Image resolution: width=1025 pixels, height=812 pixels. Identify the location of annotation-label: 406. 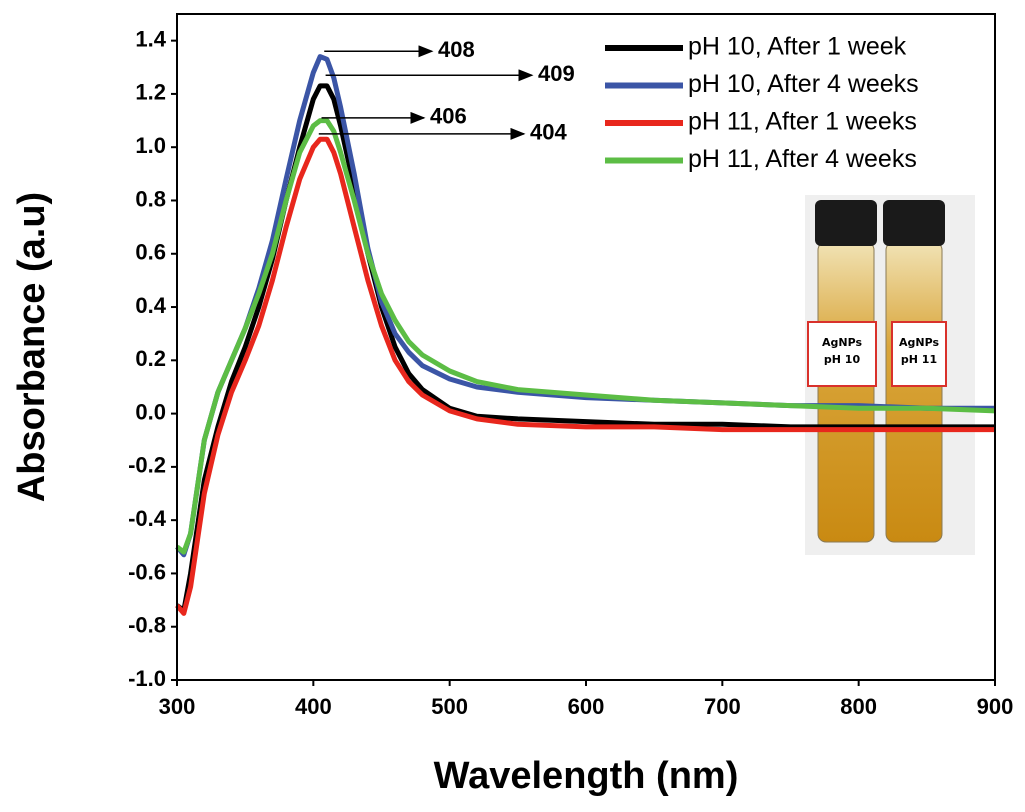
(448, 116).